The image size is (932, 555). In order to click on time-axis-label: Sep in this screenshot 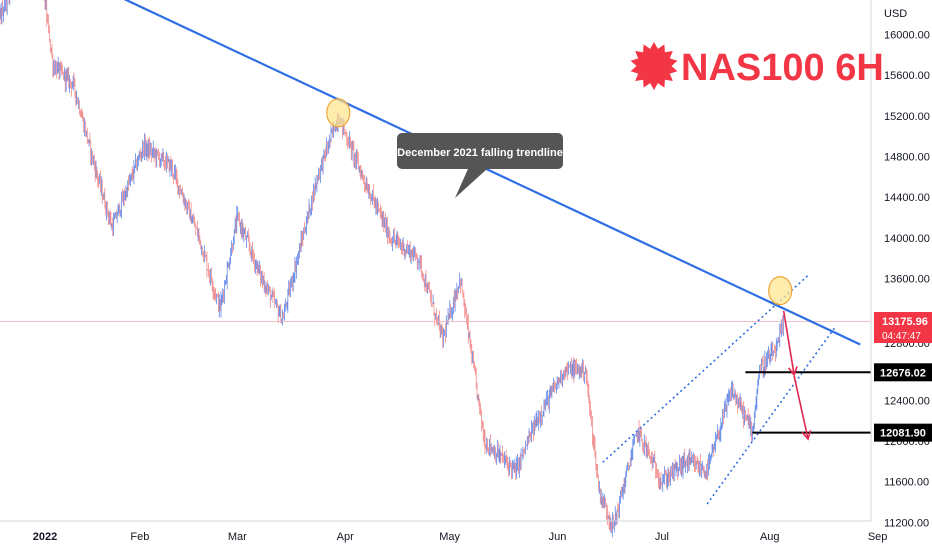, I will do `click(878, 537)`.